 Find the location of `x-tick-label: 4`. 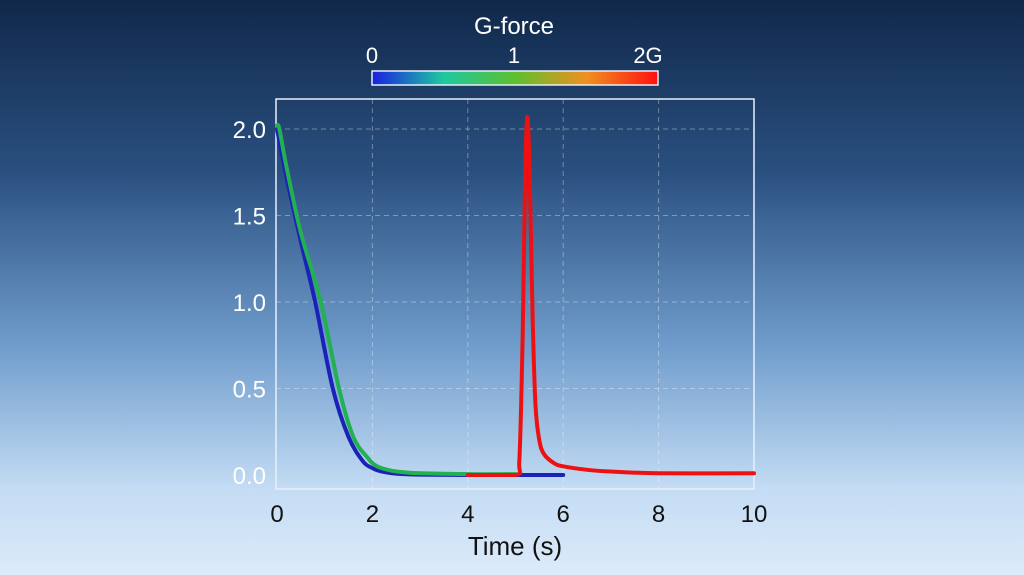

x-tick-label: 4 is located at coordinates (467, 514).